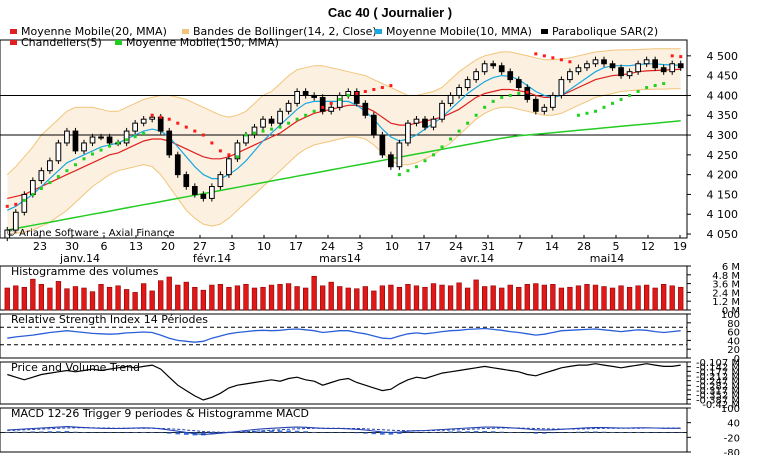 The image size is (780, 455). What do you see at coordinates (723, 194) in the screenshot?
I see `y-tick-label: 4 150` at bounding box center [723, 194].